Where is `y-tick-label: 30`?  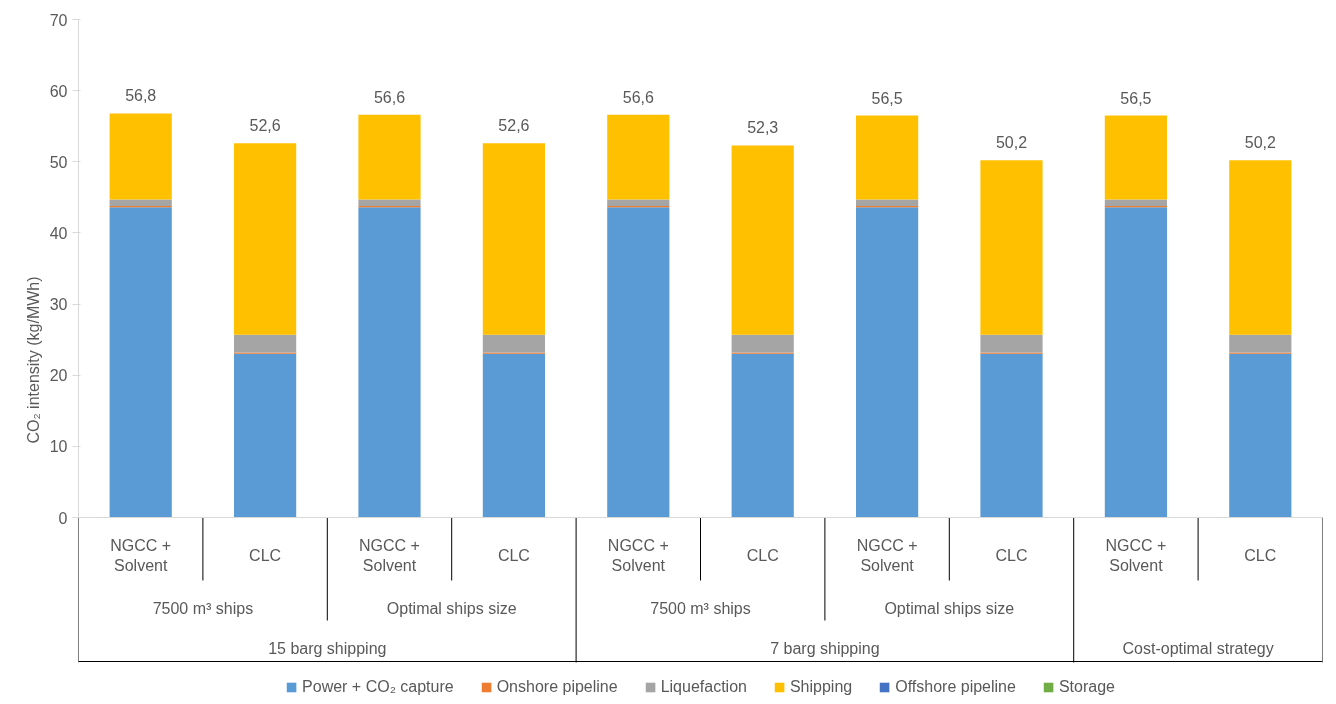 y-tick-label: 30 is located at coordinates (58, 305).